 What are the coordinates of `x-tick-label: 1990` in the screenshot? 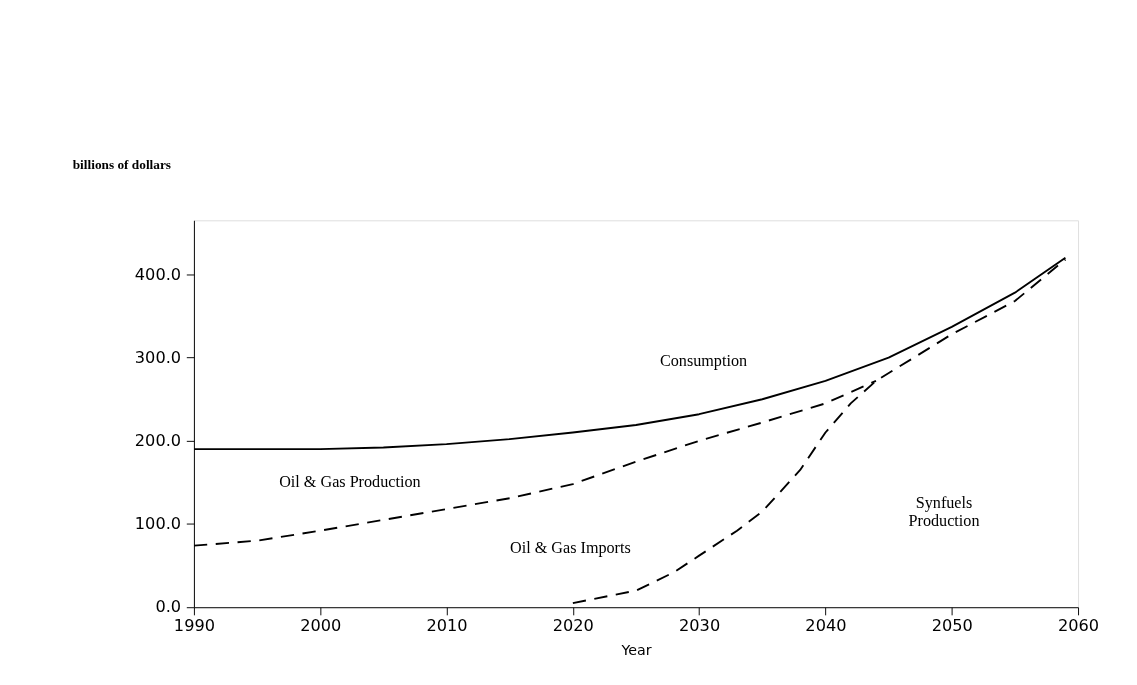 It's located at (194, 626).